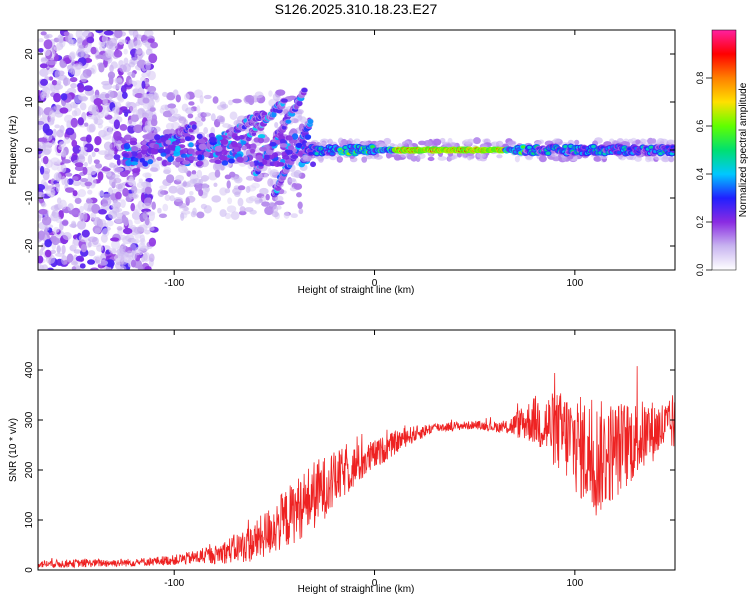 Image resolution: width=750 pixels, height=605 pixels. I want to click on spectrogram-x-tick-label: 100, so click(574, 283).